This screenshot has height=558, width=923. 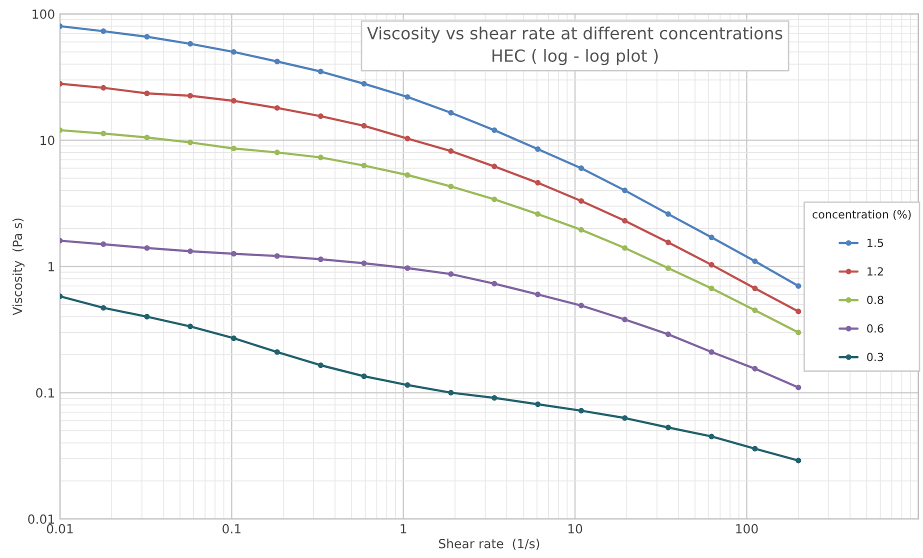 I want to click on x-tick-label: 100, so click(x=747, y=529).